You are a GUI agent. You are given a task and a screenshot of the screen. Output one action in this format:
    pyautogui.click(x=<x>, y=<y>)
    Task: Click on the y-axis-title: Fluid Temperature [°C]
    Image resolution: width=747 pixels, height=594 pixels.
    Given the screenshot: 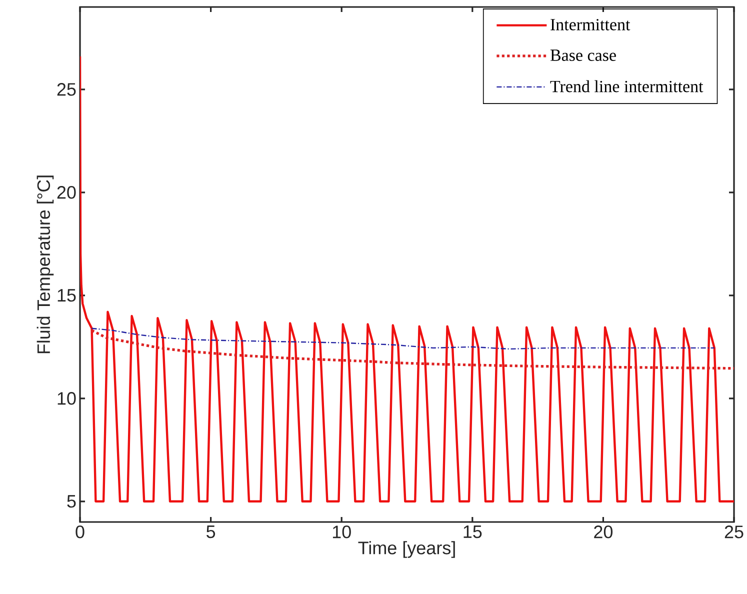 What is the action you would take?
    pyautogui.click(x=45, y=265)
    